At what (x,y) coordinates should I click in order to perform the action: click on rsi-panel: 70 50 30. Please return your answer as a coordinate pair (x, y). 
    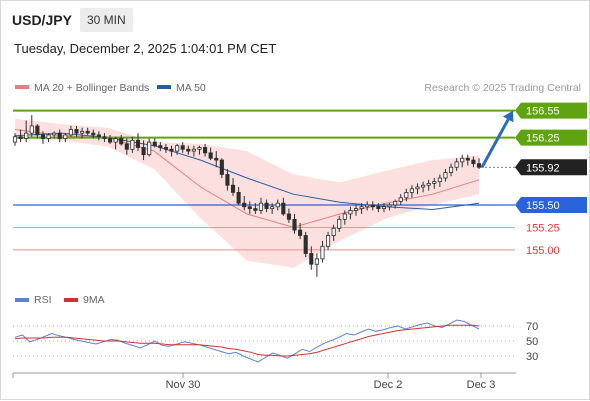
    Looking at the image, I should click on (275, 341).